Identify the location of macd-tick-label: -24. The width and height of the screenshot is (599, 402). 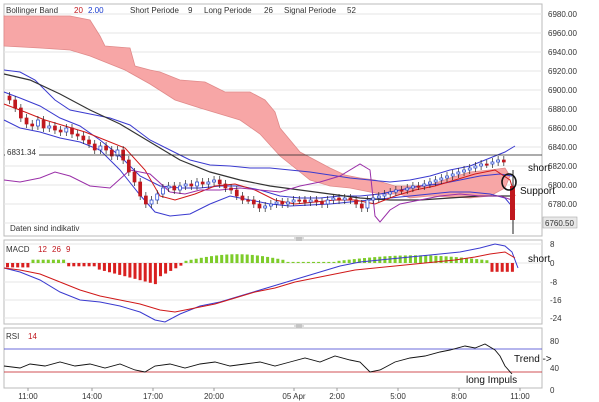
(556, 318).